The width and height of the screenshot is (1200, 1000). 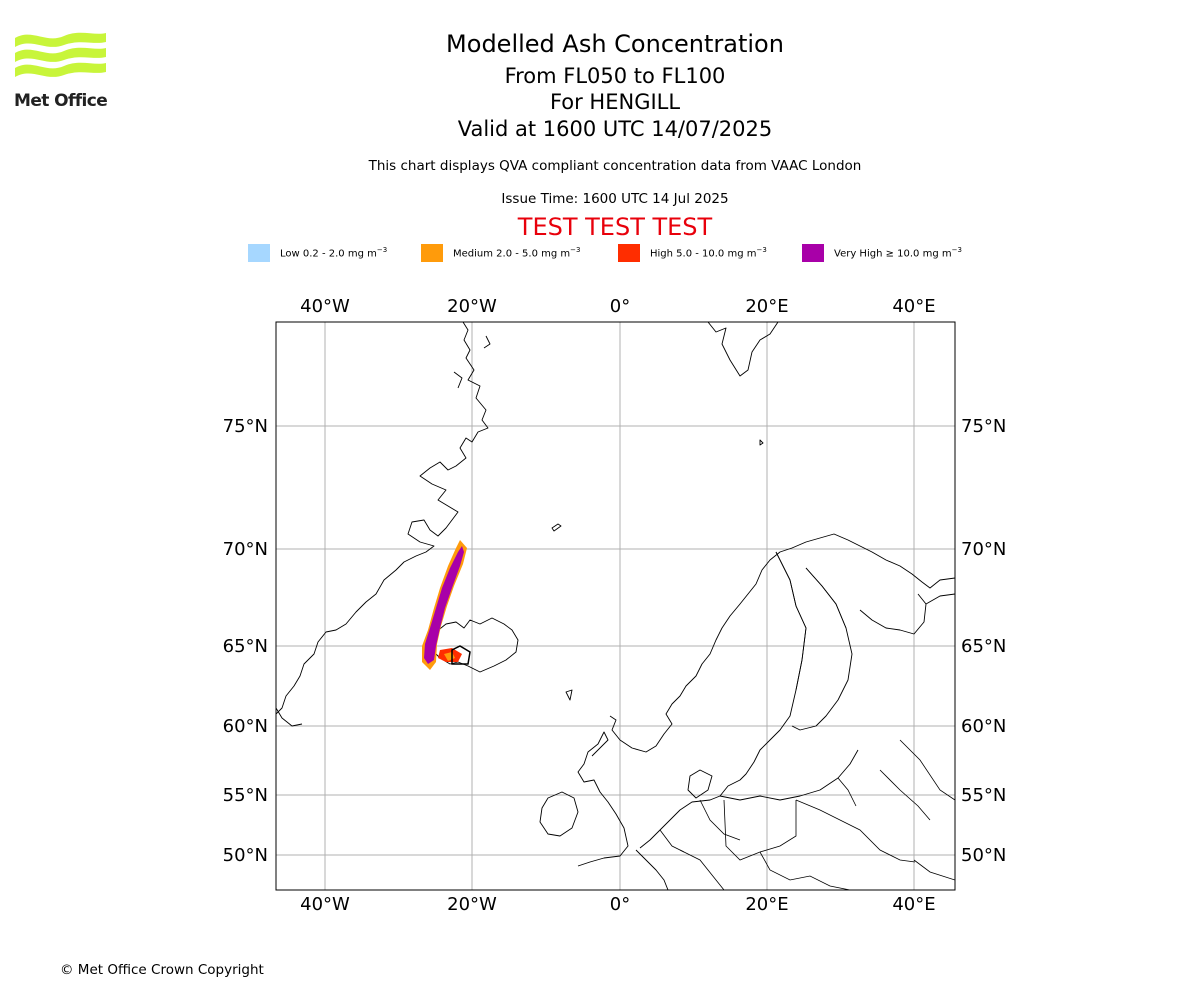 I want to click on iceland-coast, so click(x=475, y=645).